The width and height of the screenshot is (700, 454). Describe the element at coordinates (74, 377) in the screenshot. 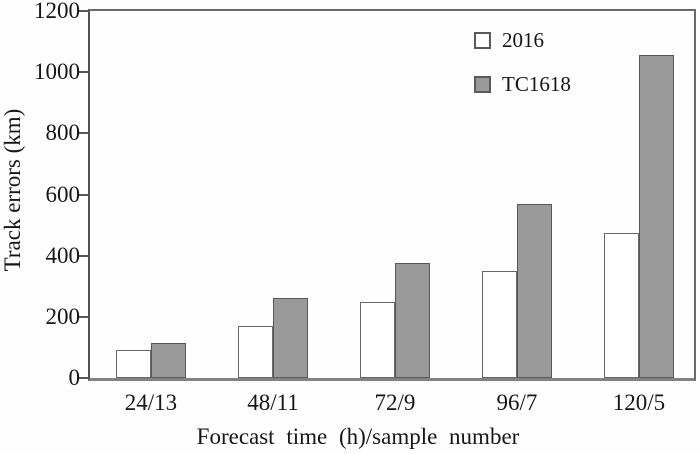

I see `y-tick-label: 0` at that location.